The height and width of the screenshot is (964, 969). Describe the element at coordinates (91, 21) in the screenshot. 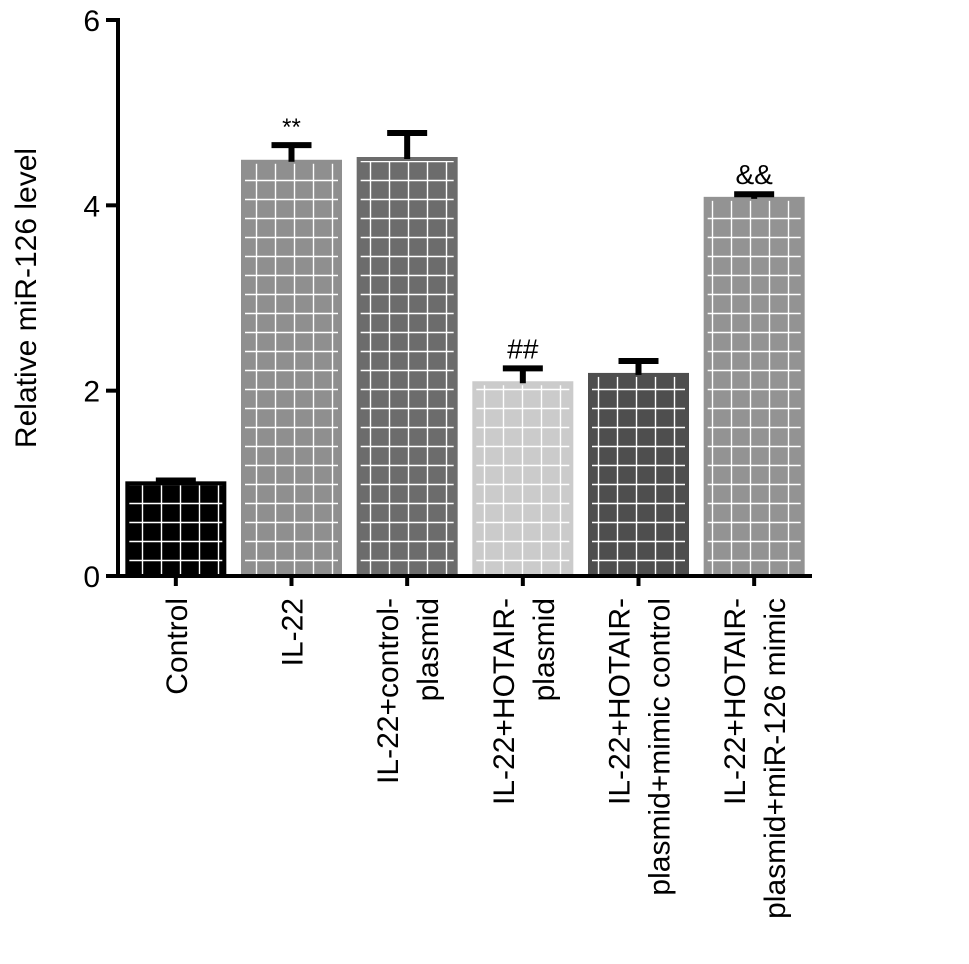

I see `y-tick-label: 6` at that location.